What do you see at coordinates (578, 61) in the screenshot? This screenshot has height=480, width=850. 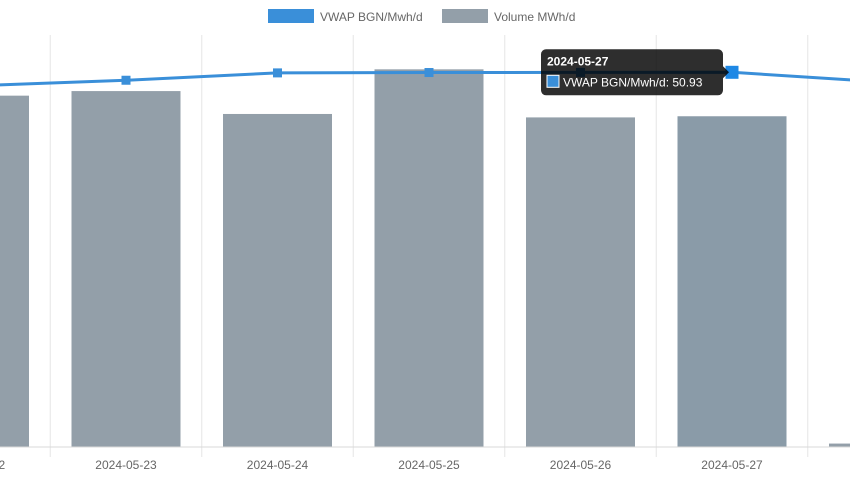 I see `tooltip-title: 2024-05-27` at bounding box center [578, 61].